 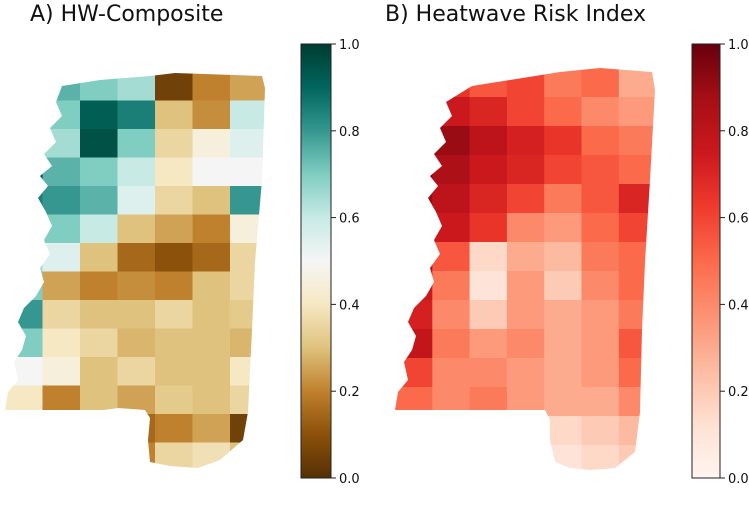 What do you see at coordinates (738, 132) in the screenshot?
I see `colorbar-tick-label: 0.8` at bounding box center [738, 132].